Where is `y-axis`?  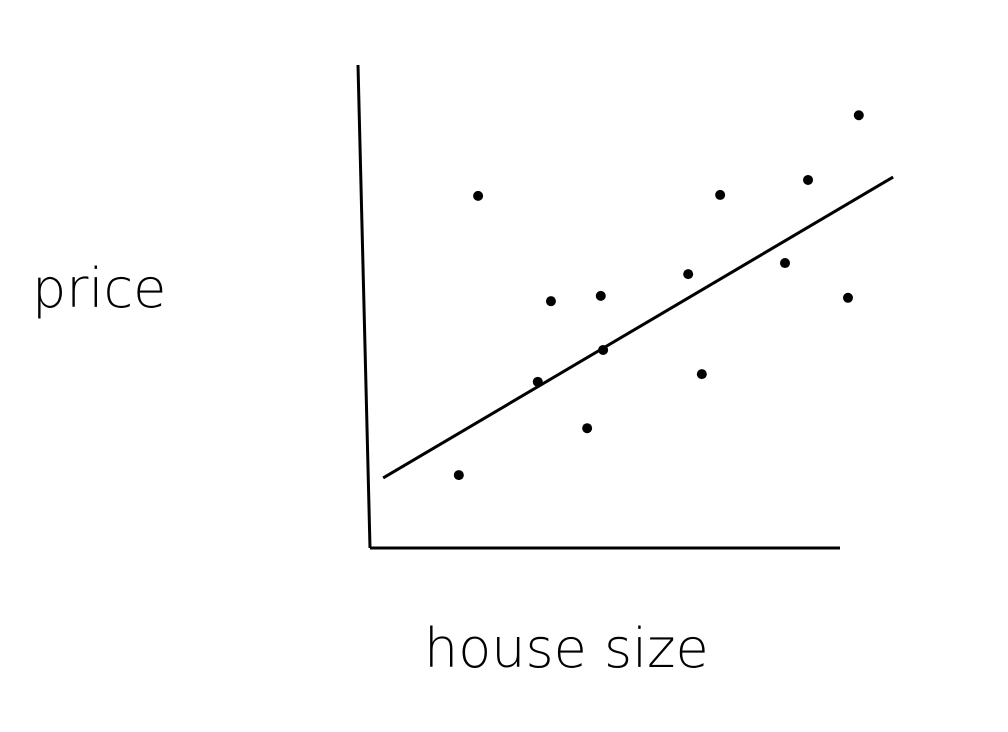
y-axis is located at coordinates (364, 306).